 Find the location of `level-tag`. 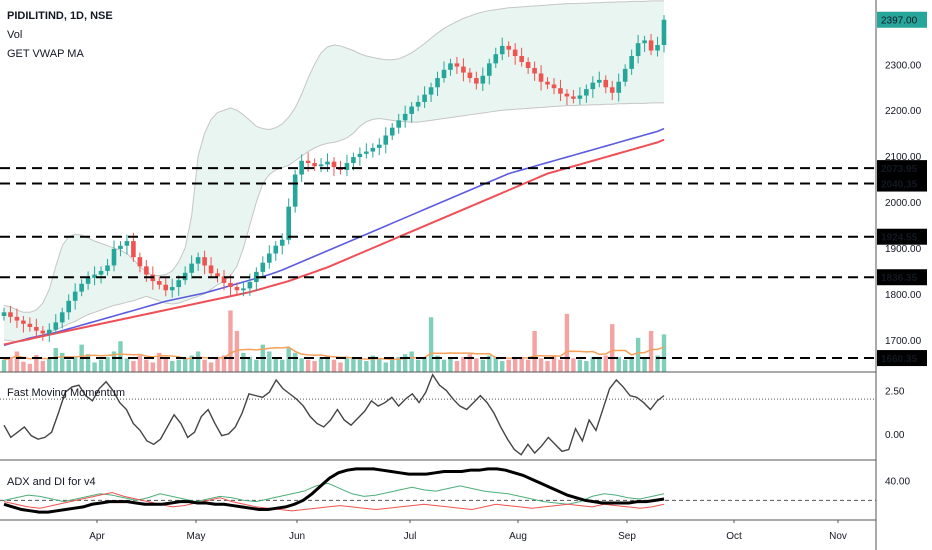

level-tag is located at coordinates (902, 168).